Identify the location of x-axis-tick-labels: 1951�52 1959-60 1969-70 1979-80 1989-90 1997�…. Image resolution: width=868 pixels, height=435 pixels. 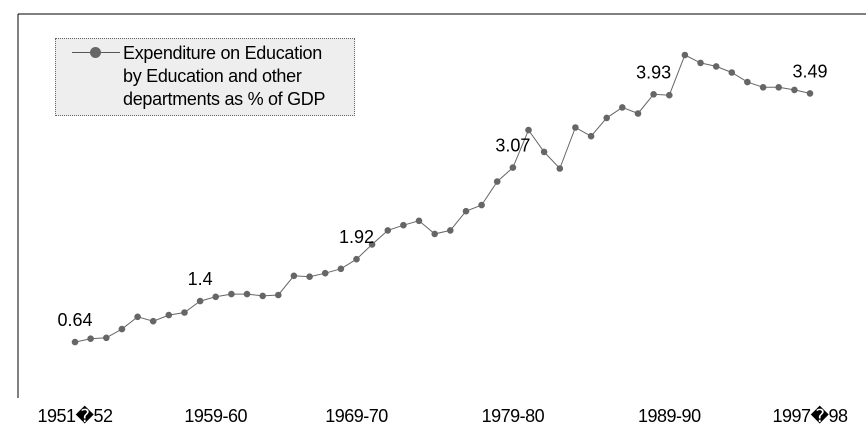
(442, 415).